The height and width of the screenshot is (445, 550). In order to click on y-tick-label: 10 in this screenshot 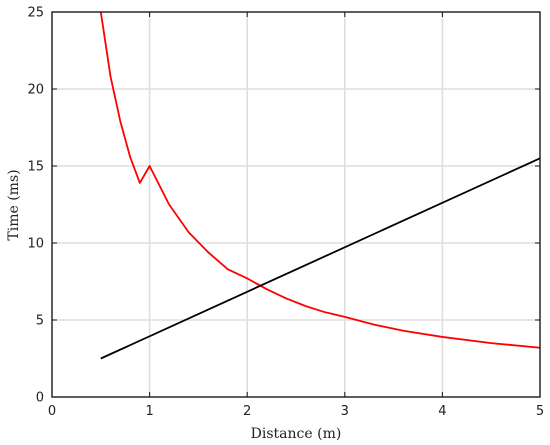, I will do `click(35, 244)`.